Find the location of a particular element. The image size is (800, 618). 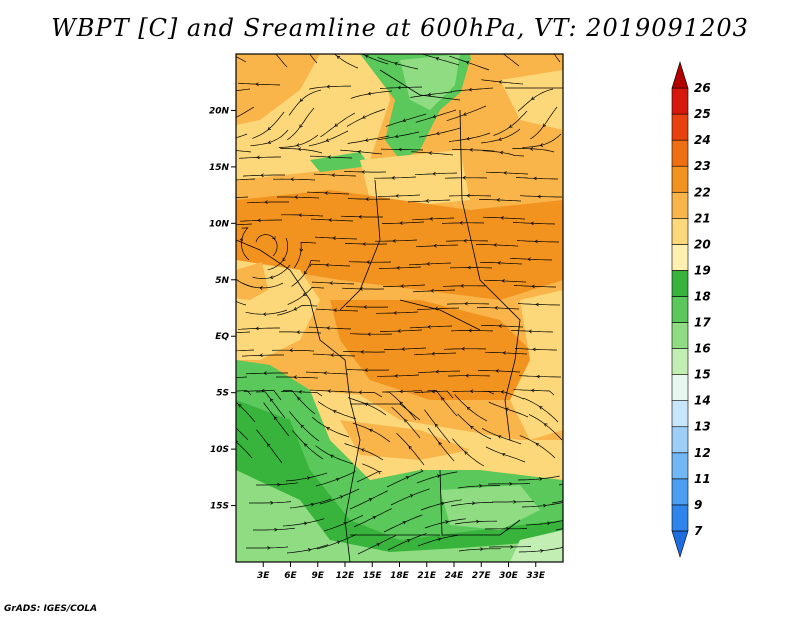

colorbar-label: 13 is located at coordinates (702, 427).